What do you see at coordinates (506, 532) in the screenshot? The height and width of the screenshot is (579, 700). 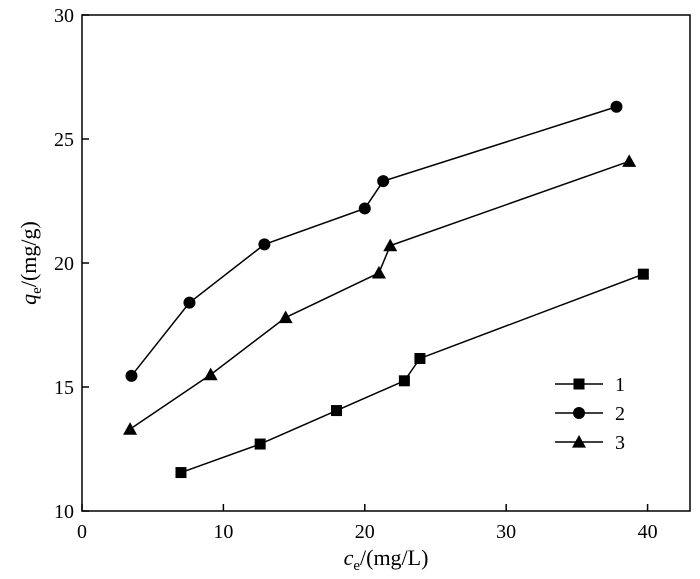 I see `x-tick-label: 30` at bounding box center [506, 532].